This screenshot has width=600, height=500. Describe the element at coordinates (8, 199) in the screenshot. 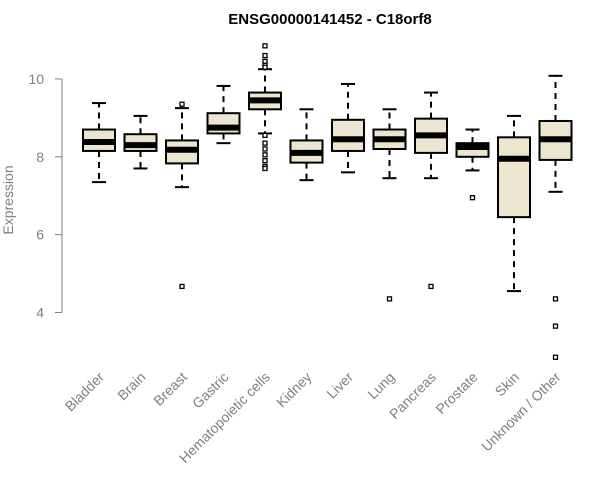

I see `y-axis-label: Expression` at that location.